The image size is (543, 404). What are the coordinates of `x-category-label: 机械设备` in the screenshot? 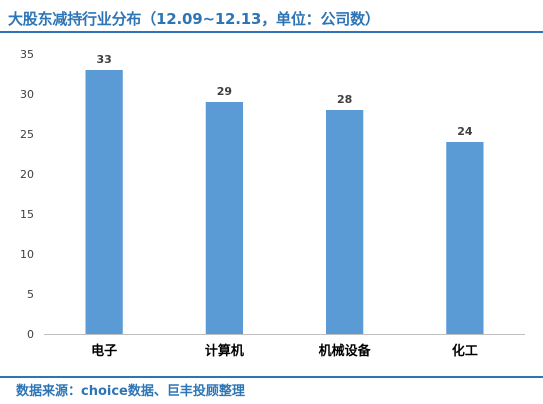 It's located at (345, 351).